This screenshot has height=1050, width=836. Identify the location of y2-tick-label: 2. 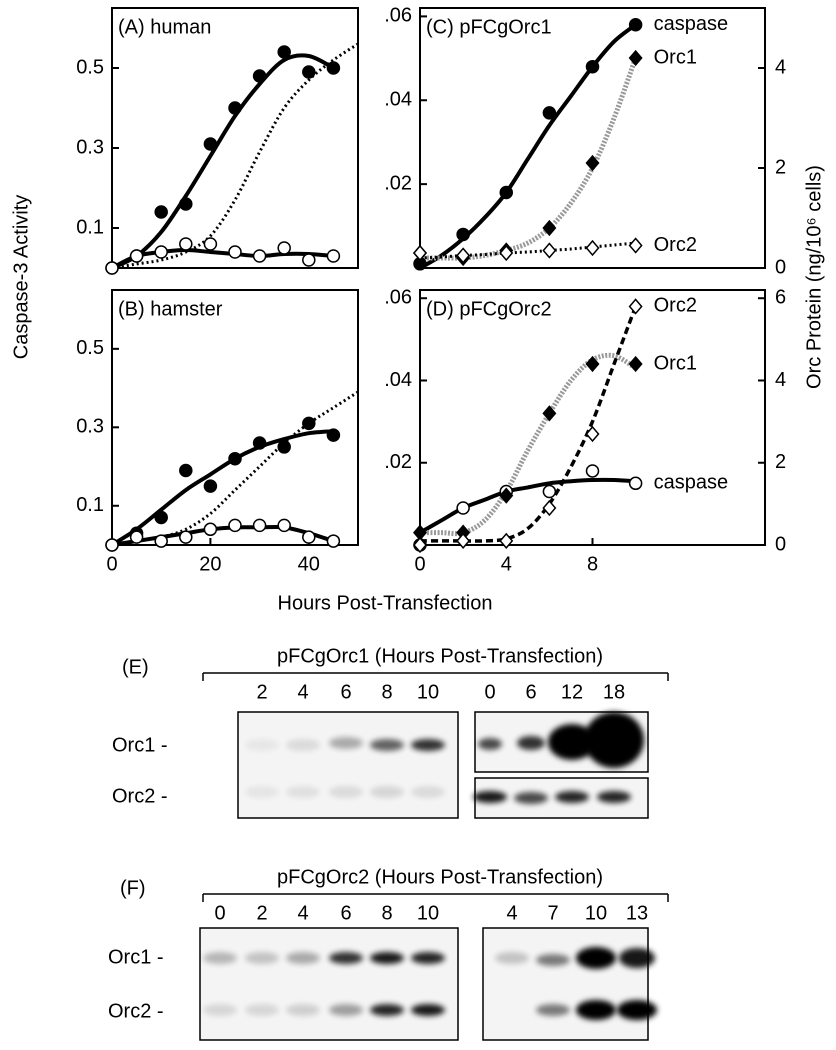
(780, 167).